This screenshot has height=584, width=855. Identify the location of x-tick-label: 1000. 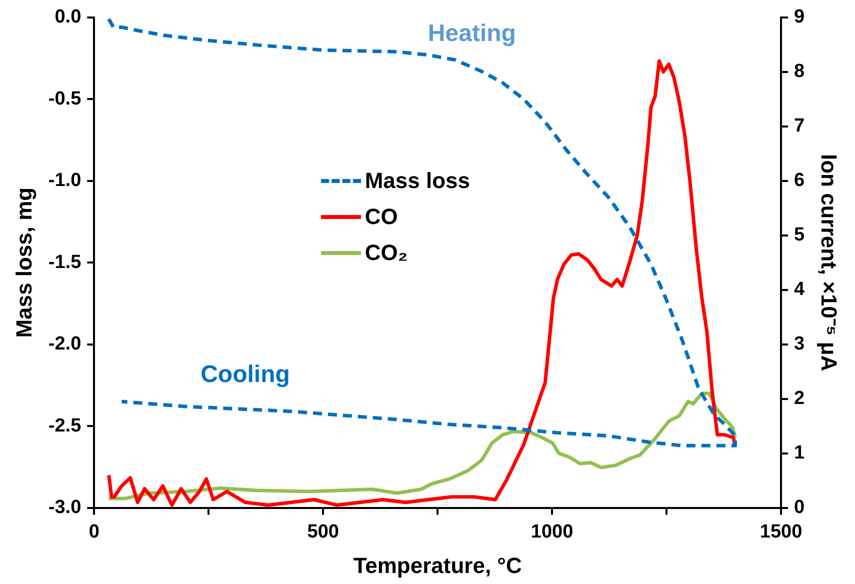
(552, 531).